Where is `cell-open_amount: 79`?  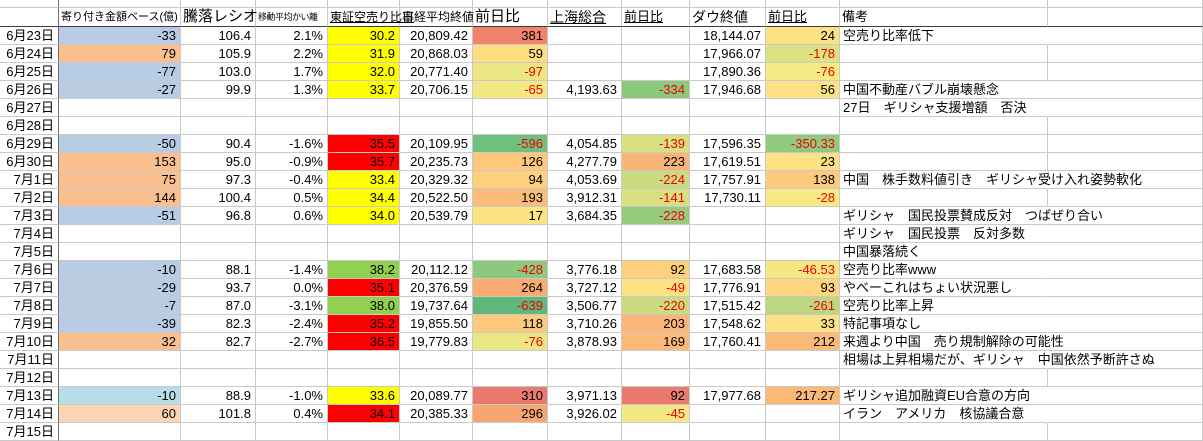 cell-open_amount: 79 is located at coordinates (120, 54).